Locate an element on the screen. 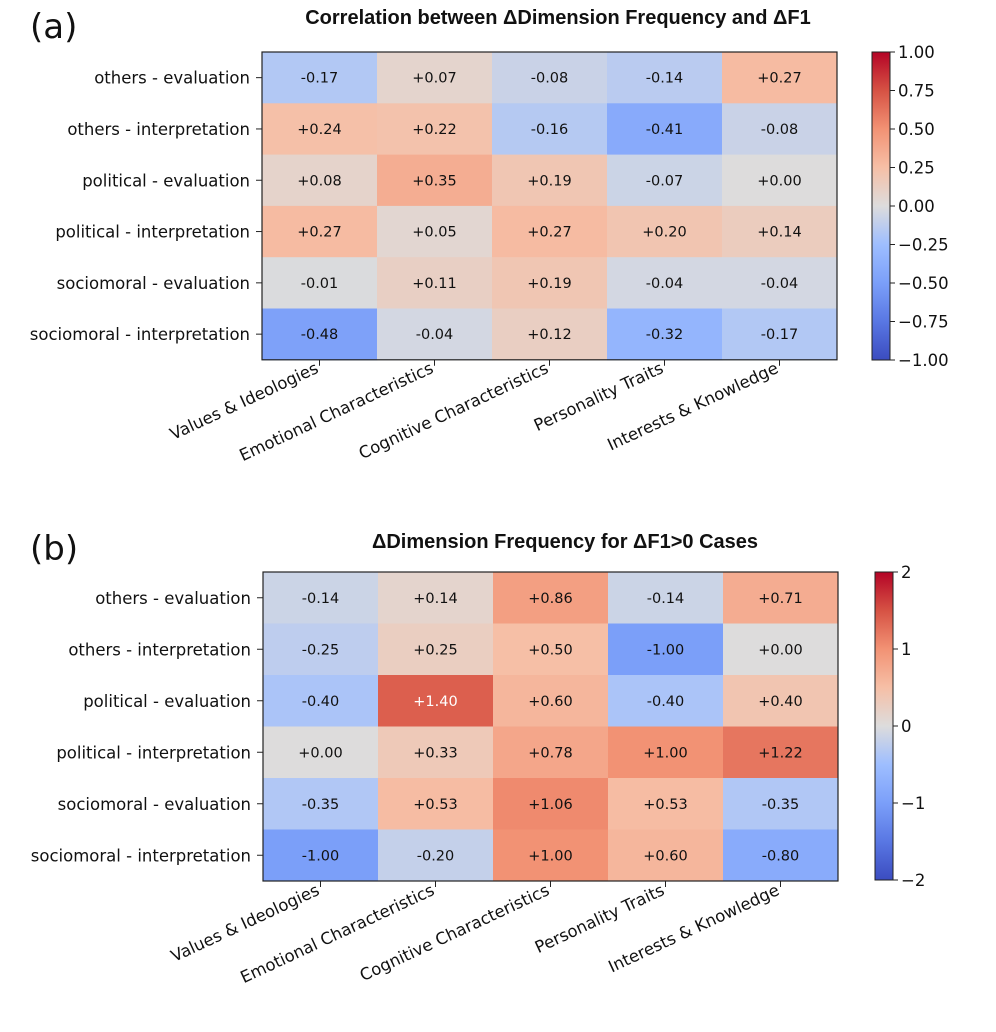 This screenshot has height=1032, width=996. cell-value-label: -0.80 is located at coordinates (781, 856).